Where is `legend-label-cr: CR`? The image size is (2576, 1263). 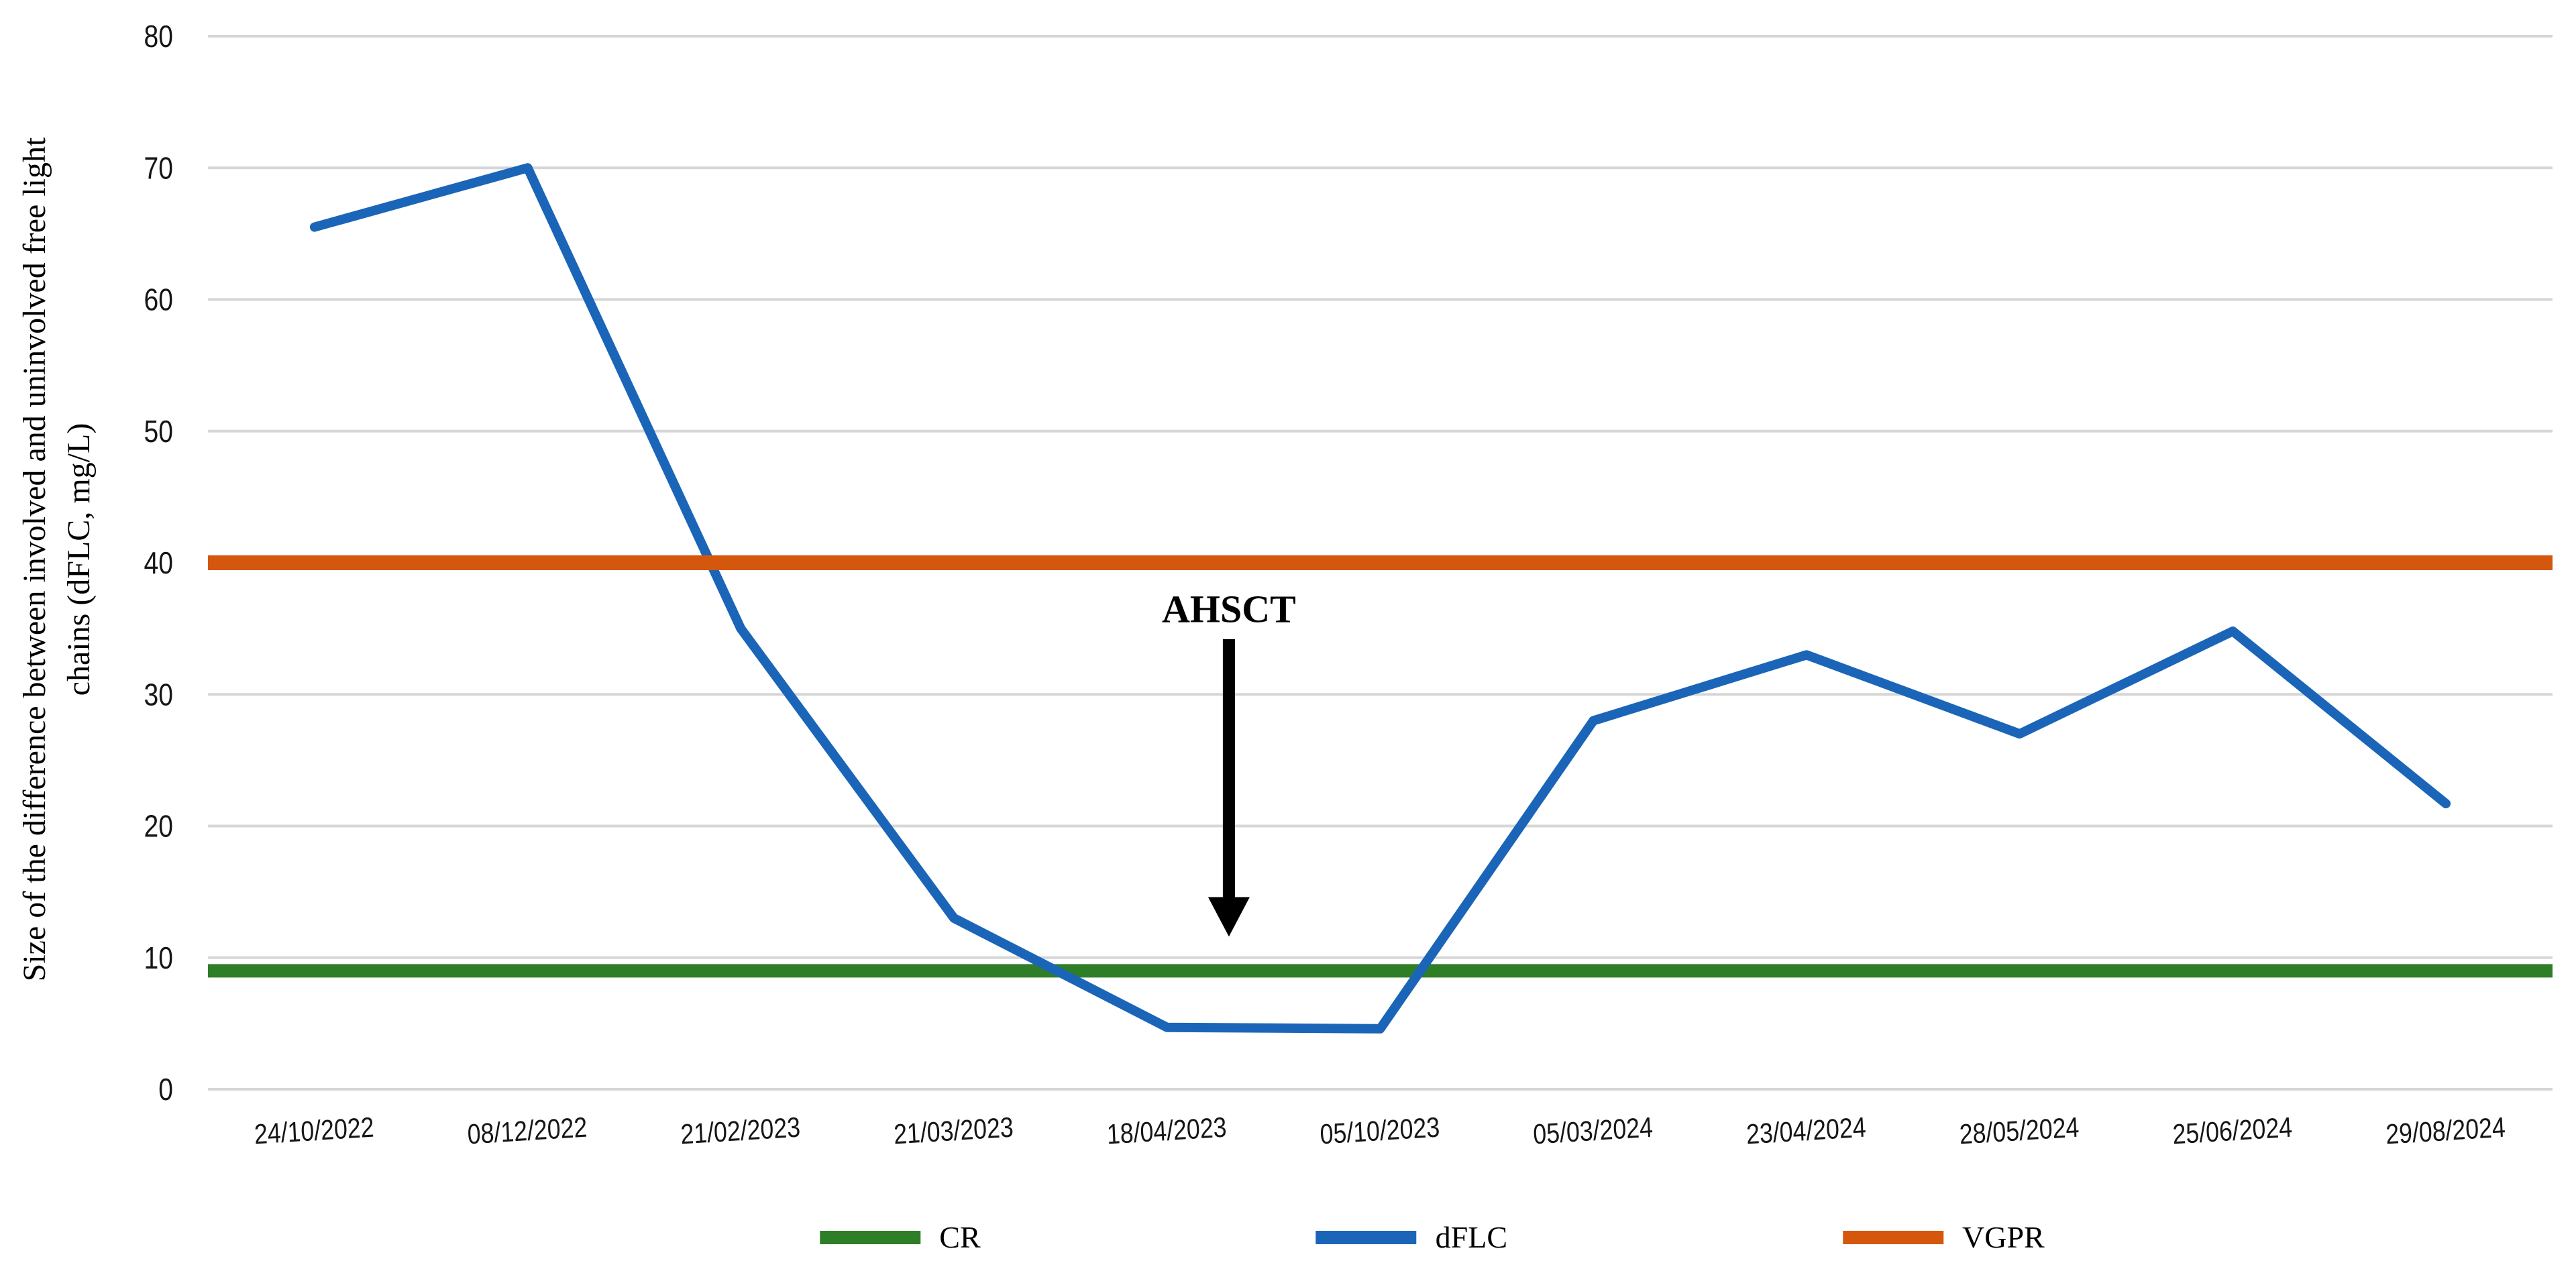
legend-label-cr: CR is located at coordinates (960, 1237).